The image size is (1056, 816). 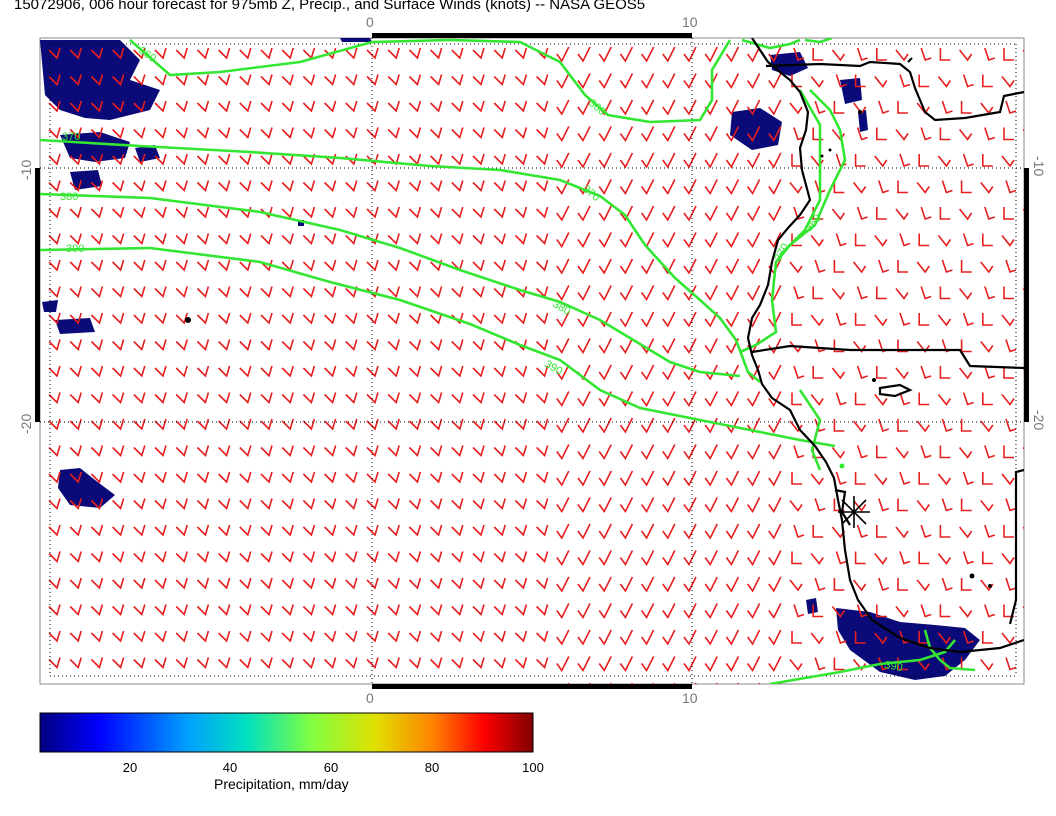 I want to click on contour-label: 380, so click(x=69, y=197).